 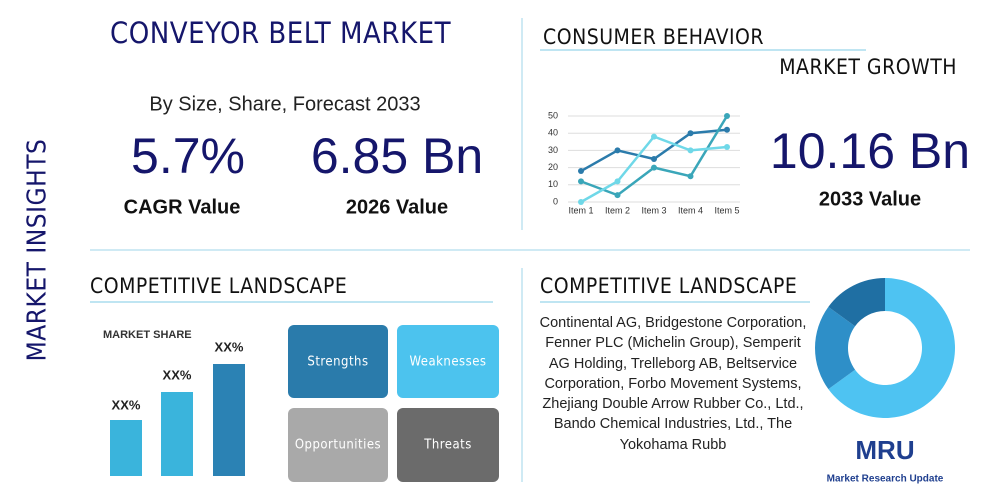 I want to click on y-tick-label: 0, so click(x=555, y=201).